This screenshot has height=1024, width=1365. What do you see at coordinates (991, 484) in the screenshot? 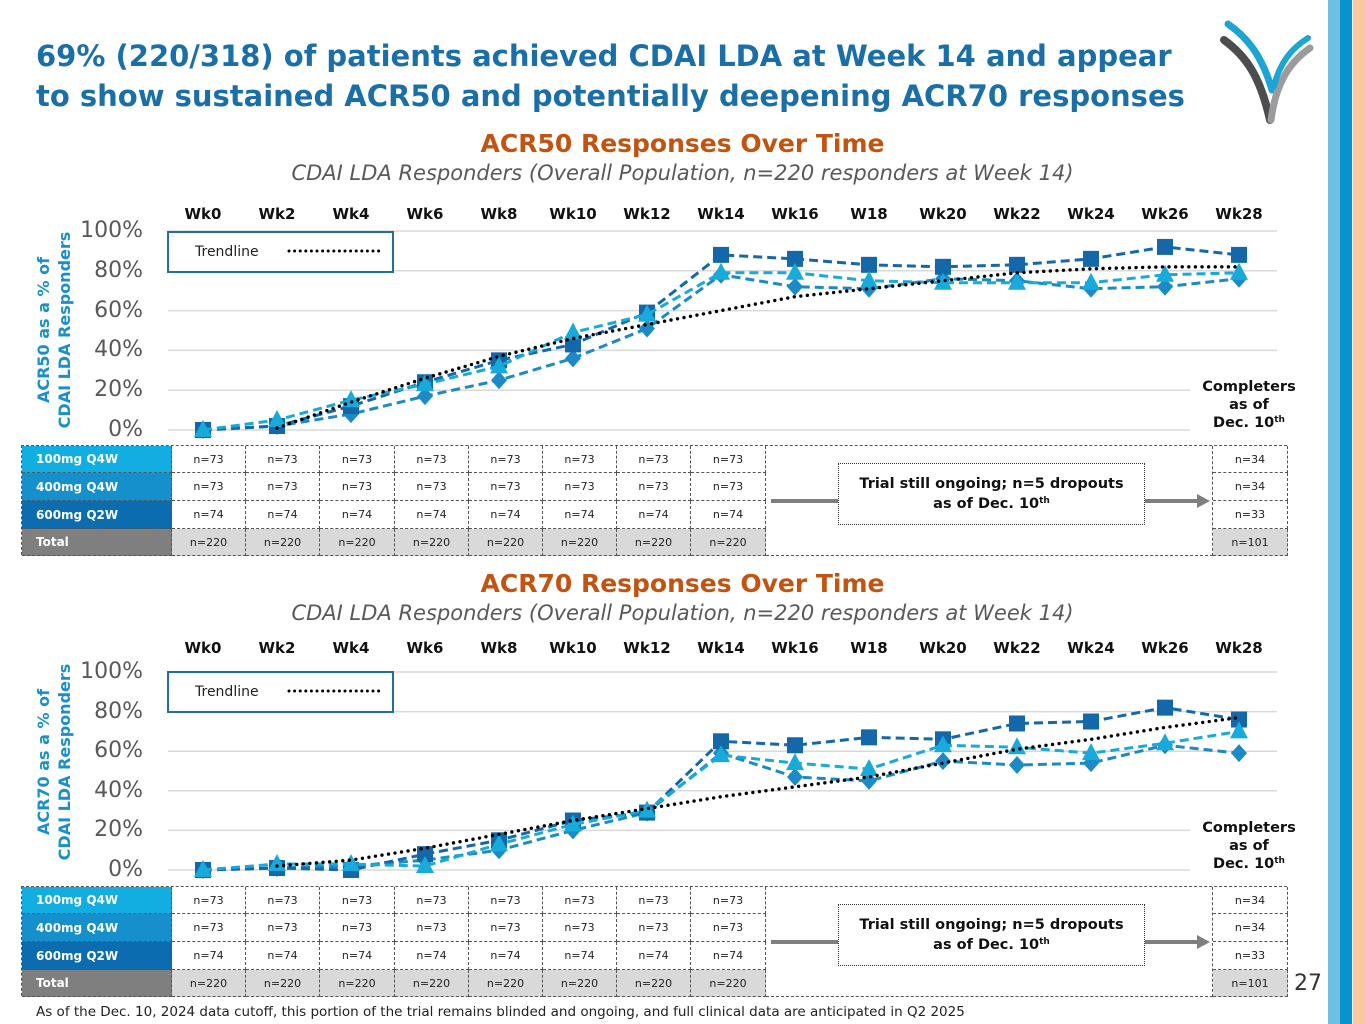
I see `trial-status-note-line-1: Trial still ongoing; n=5 dropouts` at bounding box center [991, 484].